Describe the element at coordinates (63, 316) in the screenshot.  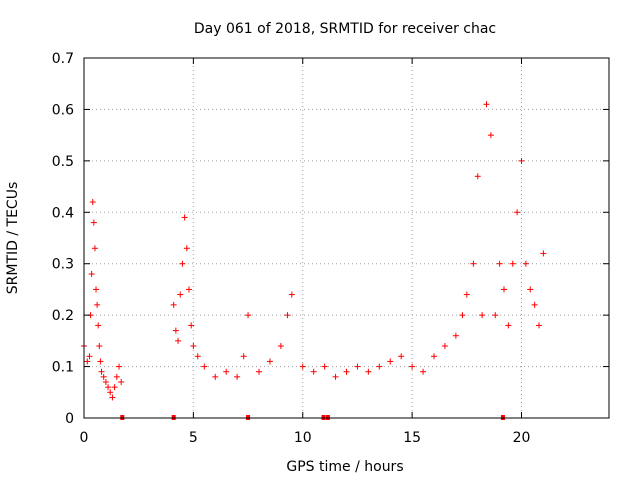
I see `y-tick-label: 0.2` at that location.